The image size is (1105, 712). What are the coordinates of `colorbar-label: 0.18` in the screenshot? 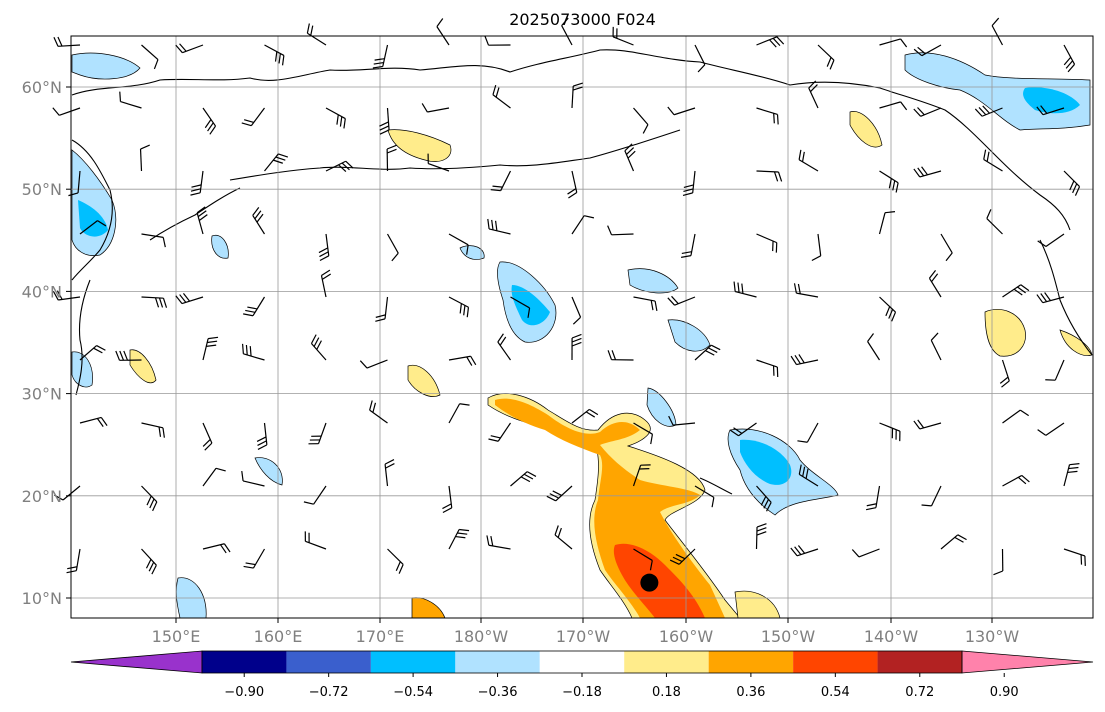 It's located at (666, 692).